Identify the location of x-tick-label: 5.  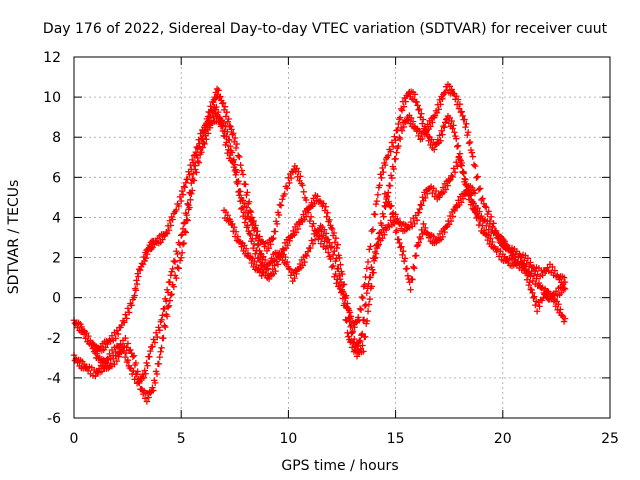
(181, 439).